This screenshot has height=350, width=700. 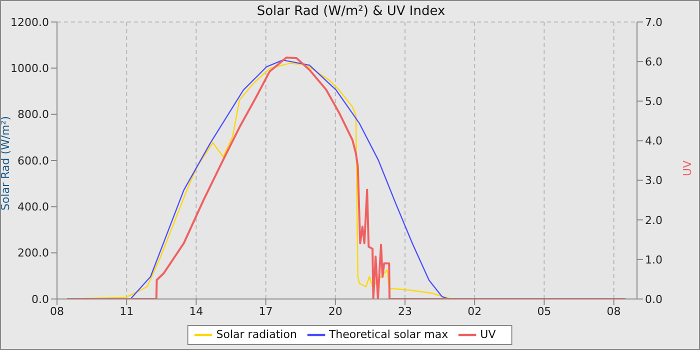 I want to click on y-tick-label: 1200.0, so click(x=29, y=22).